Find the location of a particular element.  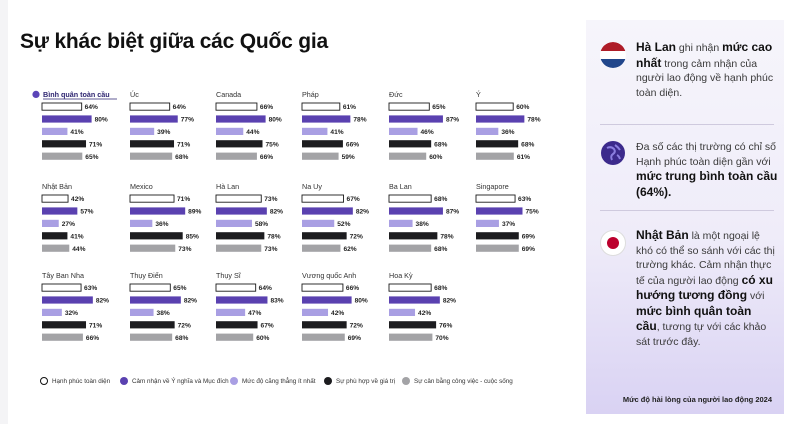

bar-value-label: 80% is located at coordinates (275, 120).